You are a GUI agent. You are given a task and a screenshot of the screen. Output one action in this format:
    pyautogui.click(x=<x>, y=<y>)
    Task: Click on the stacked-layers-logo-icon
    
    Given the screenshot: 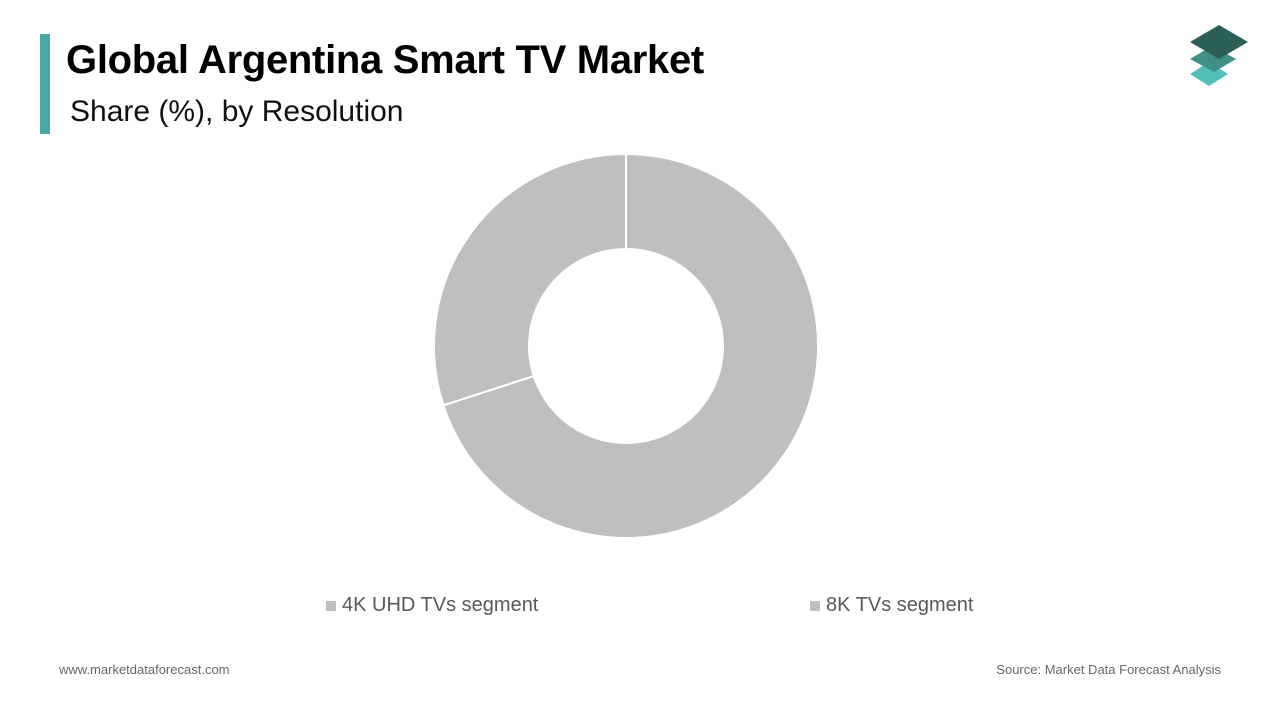 What is the action you would take?
    pyautogui.click(x=1219, y=55)
    